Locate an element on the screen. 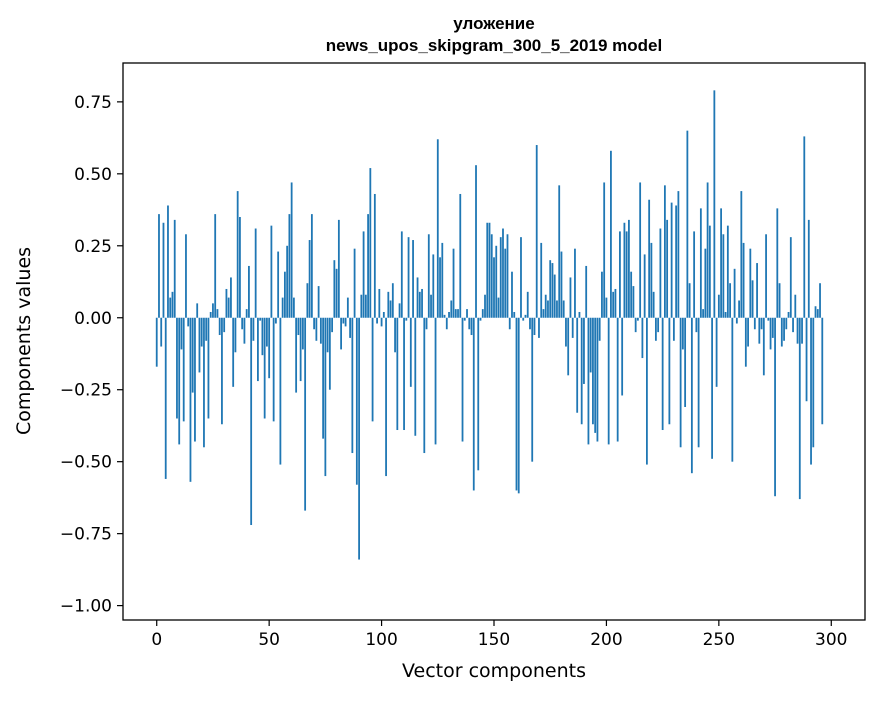 This screenshot has height=701, width=880. y-tick-label: −0.25 is located at coordinates (86, 391).